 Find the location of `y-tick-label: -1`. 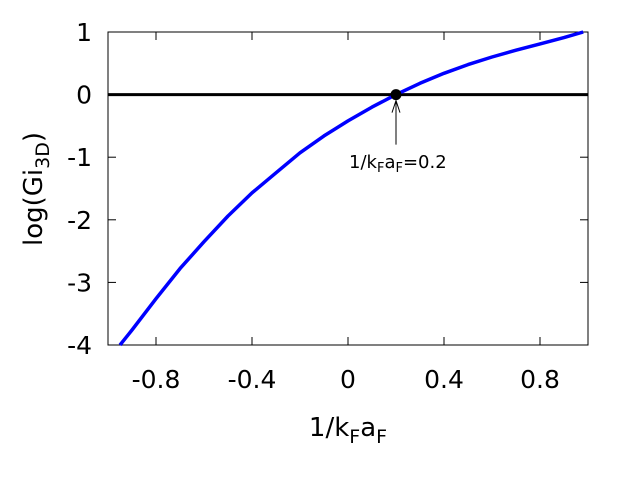

y-tick-label: -1 is located at coordinates (79, 157).